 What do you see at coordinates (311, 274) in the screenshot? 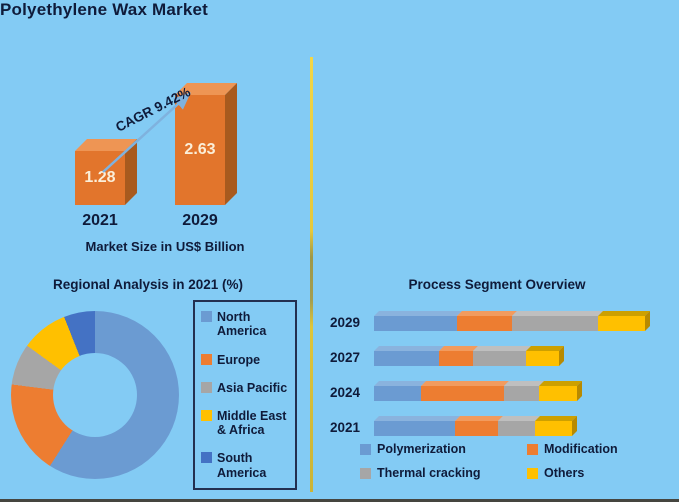
I see `vertical-divider` at bounding box center [311, 274].